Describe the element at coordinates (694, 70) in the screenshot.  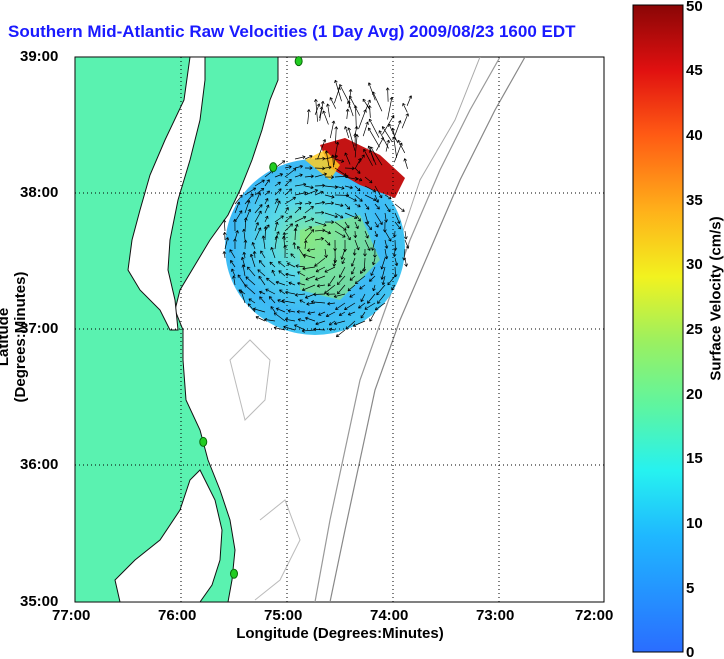
I see `colorbar-tick-label: 45` at that location.